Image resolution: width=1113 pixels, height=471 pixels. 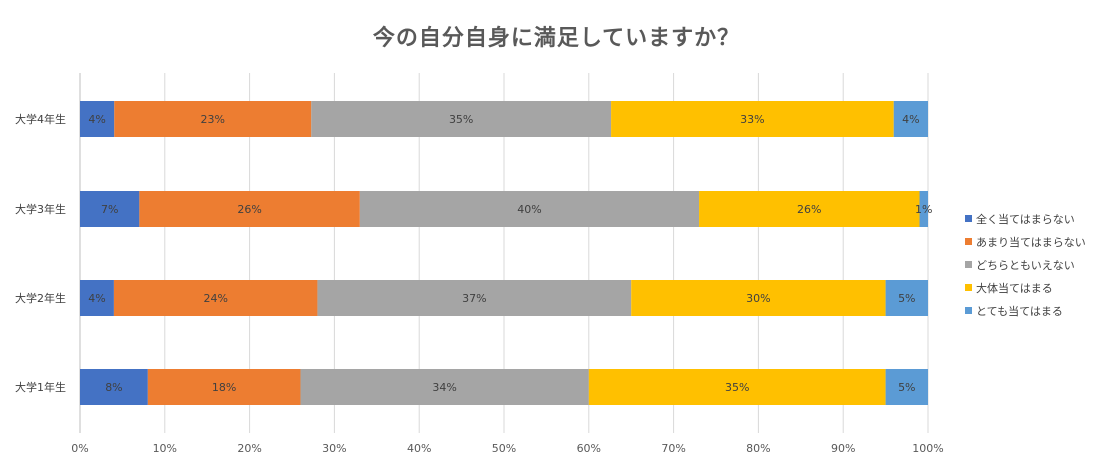 I want to click on legend-item: どちらともいえない, so click(x=1025, y=264).